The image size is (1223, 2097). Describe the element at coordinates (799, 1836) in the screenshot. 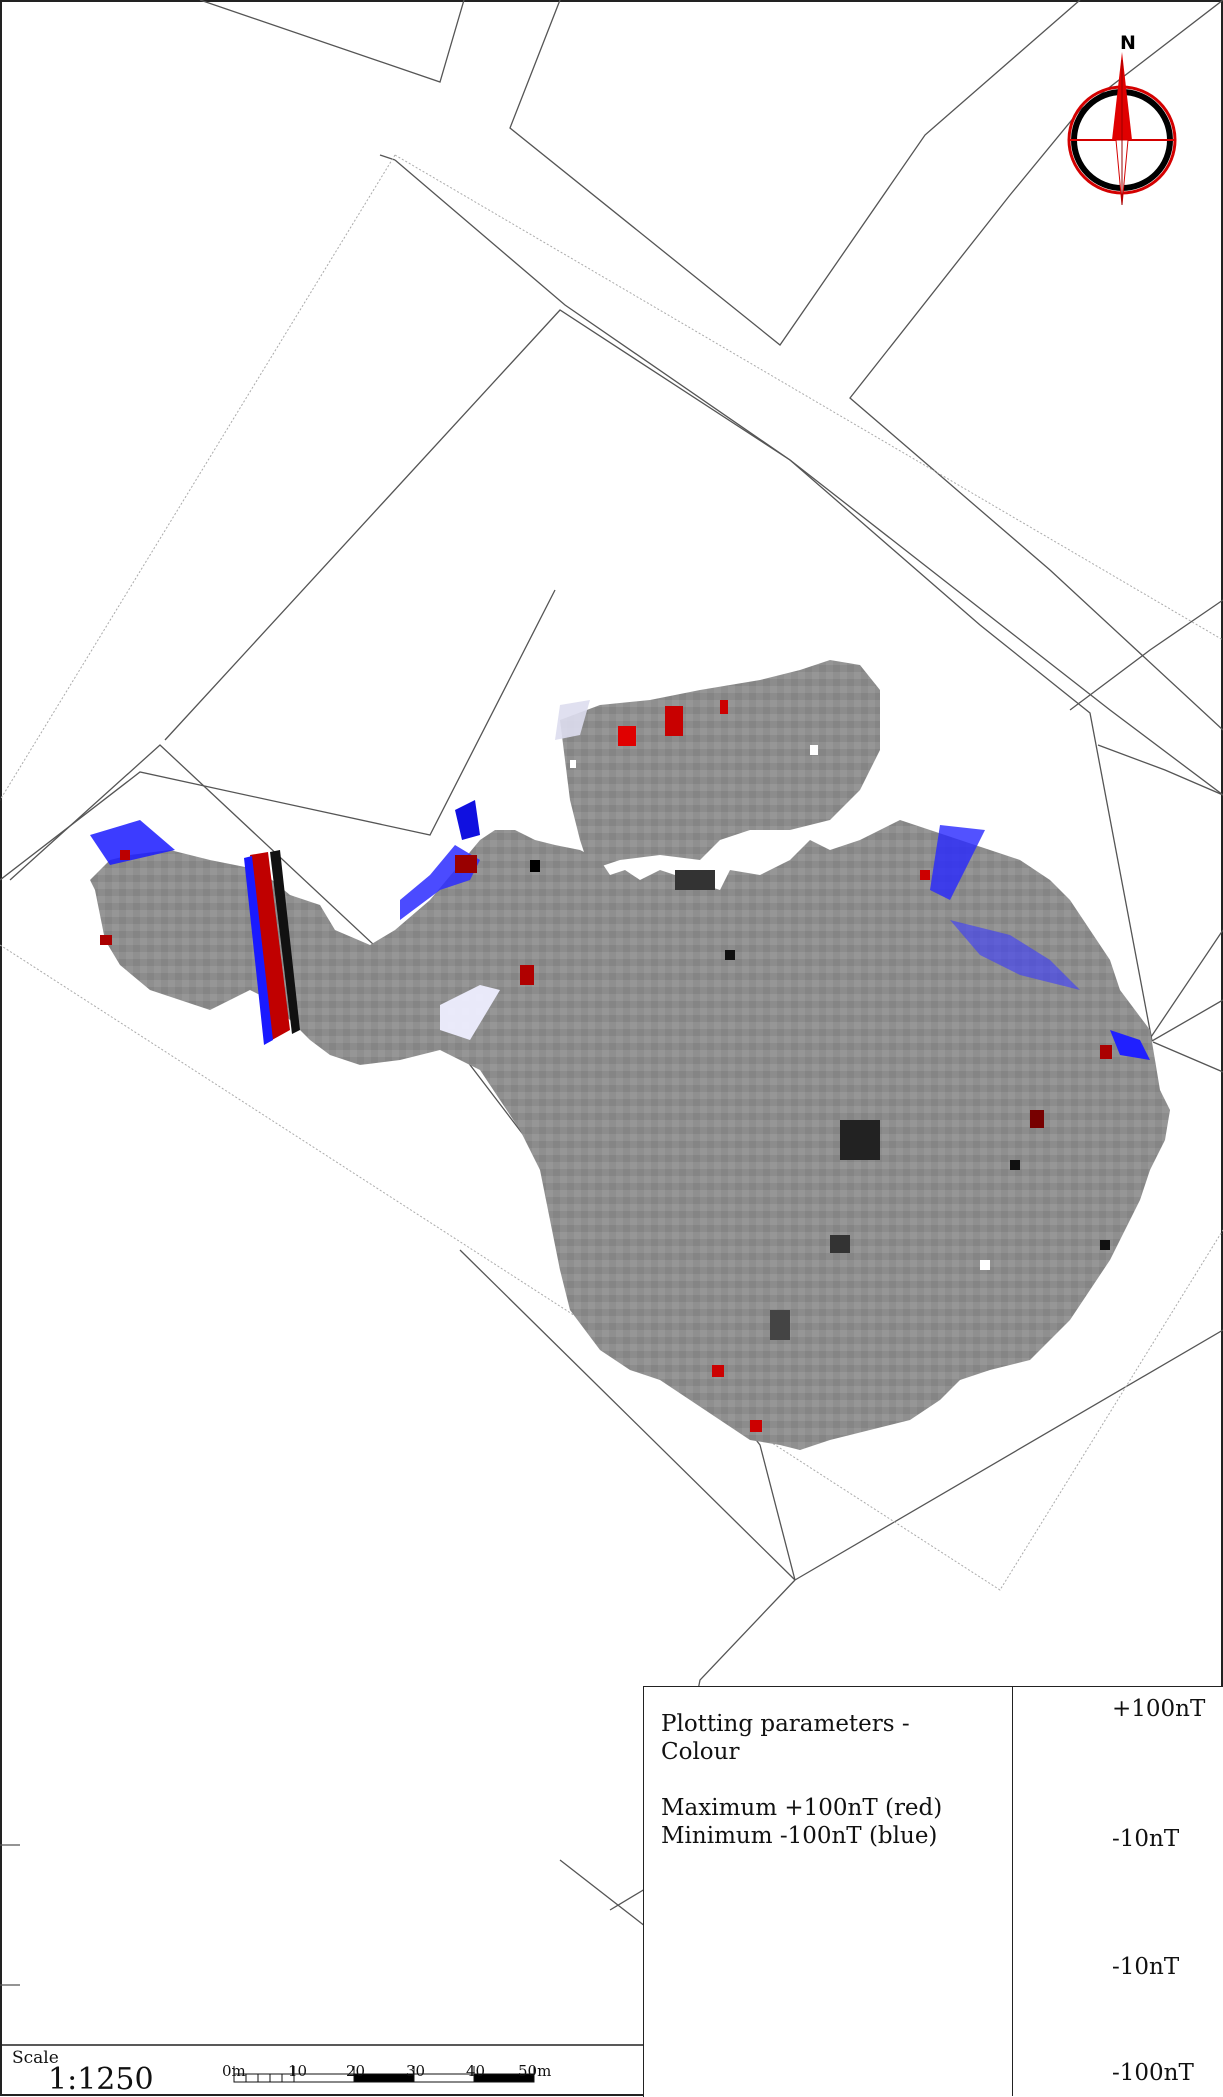

I see `legend-minimum: Minimum -100nT (blue)` at that location.